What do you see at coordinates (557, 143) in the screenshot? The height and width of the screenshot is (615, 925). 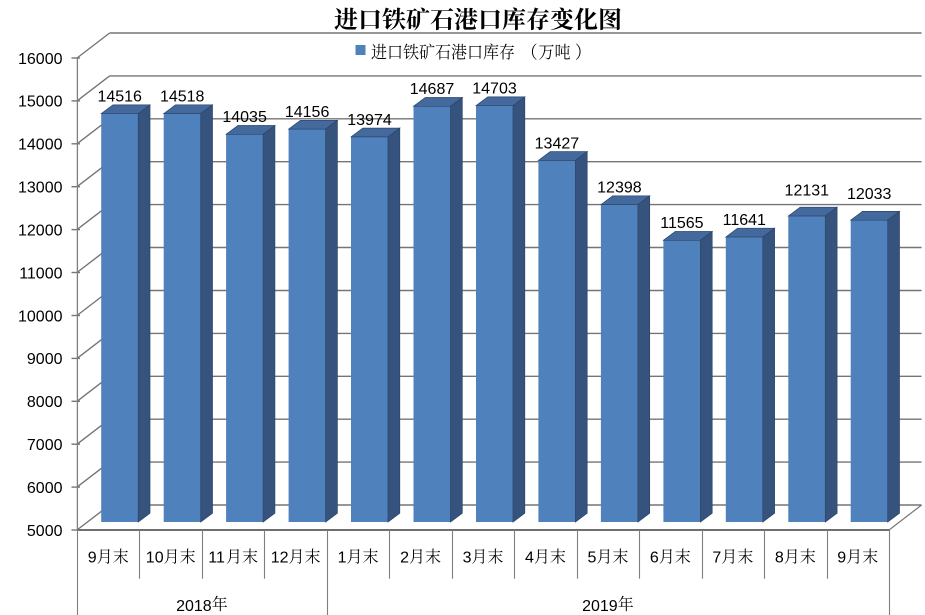 I see `svg-text: 13427` at bounding box center [557, 143].